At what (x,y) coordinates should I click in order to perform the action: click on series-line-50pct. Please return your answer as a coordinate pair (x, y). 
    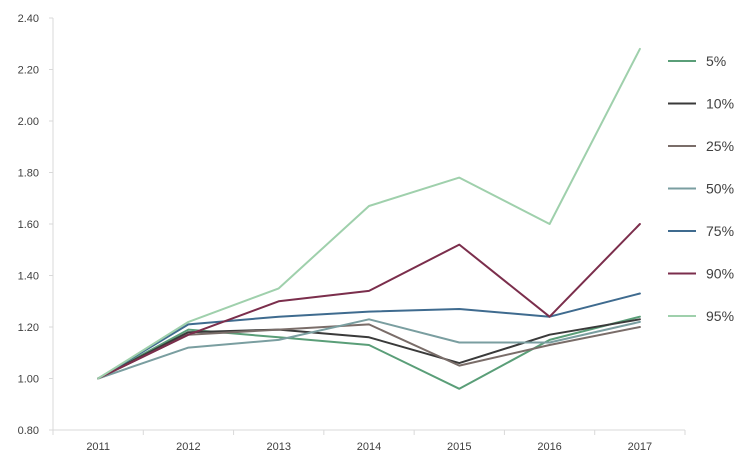
    Looking at the image, I should click on (369, 349).